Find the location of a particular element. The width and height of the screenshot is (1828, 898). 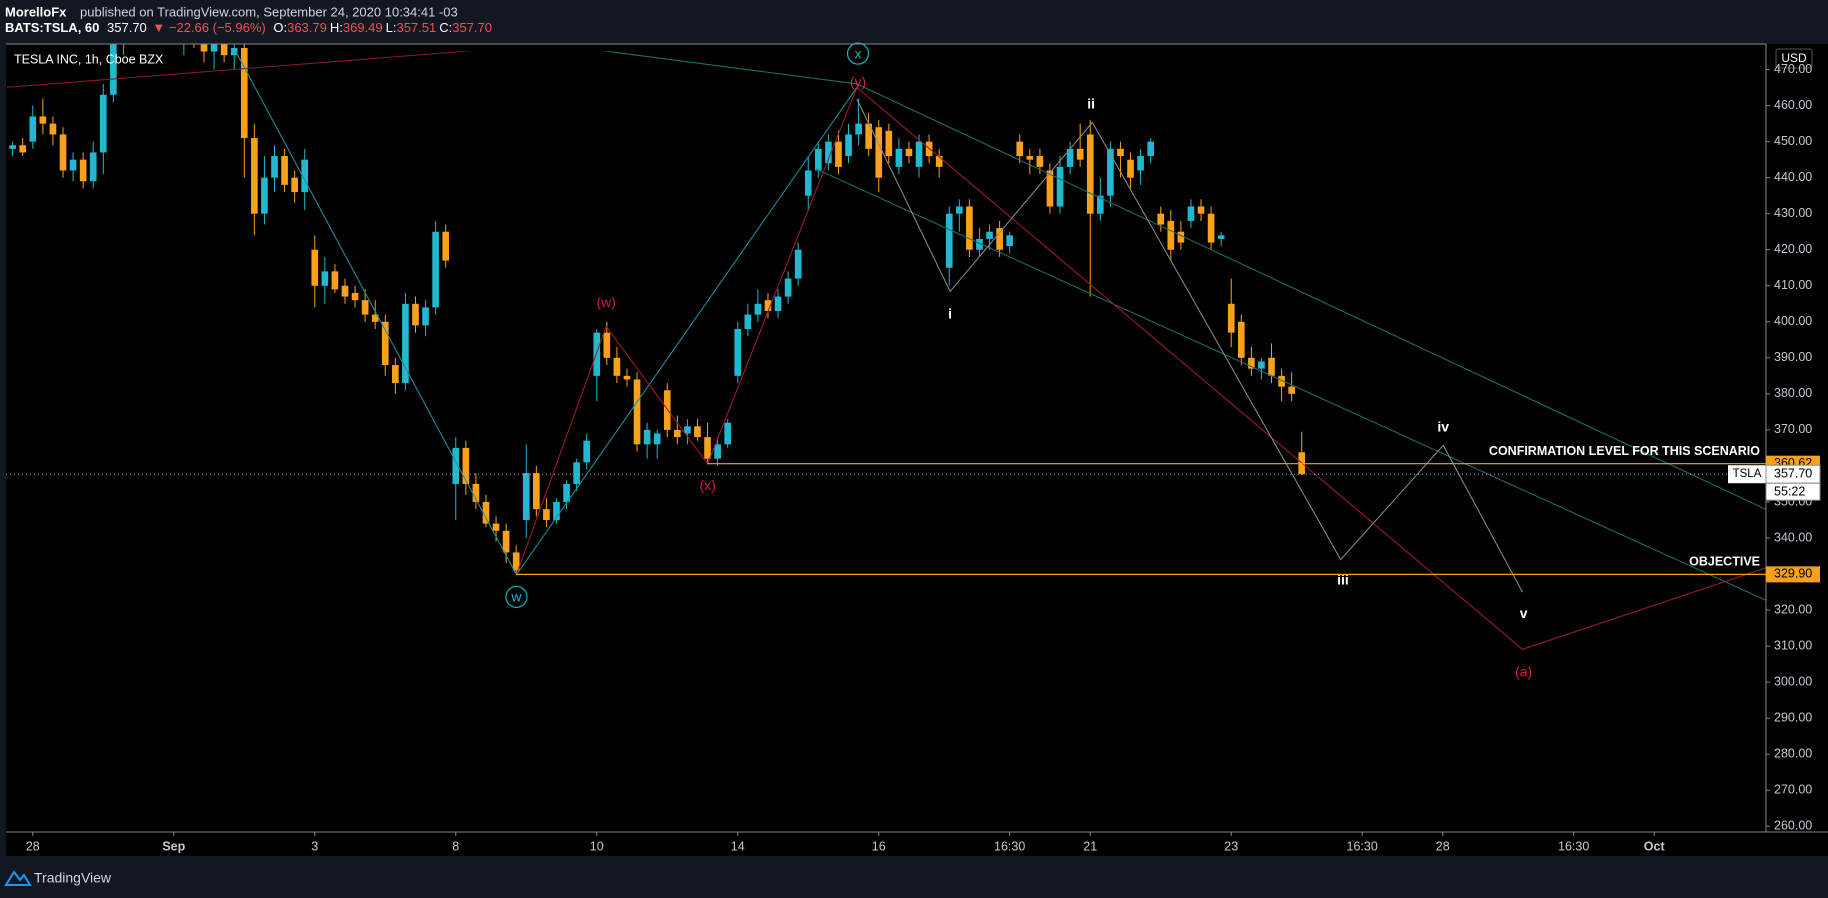

y-tick-label: 390.00 is located at coordinates (1793, 357).